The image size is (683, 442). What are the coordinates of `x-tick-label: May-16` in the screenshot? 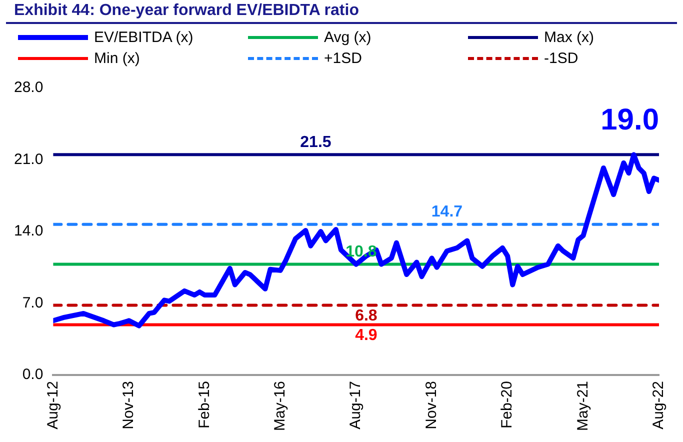 It's located at (280, 406).